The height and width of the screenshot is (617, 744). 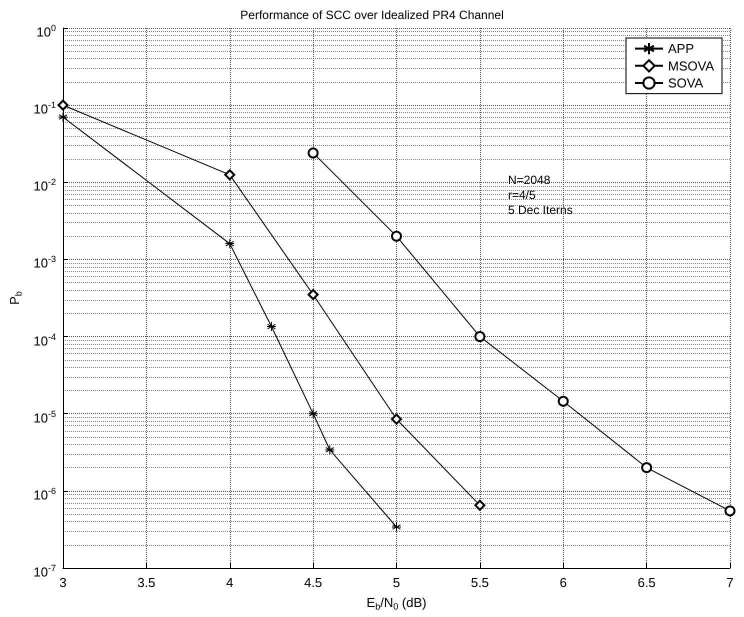 I want to click on chart-title: Performance of SCC over Idealized PR4 Channel, so click(x=372, y=15).